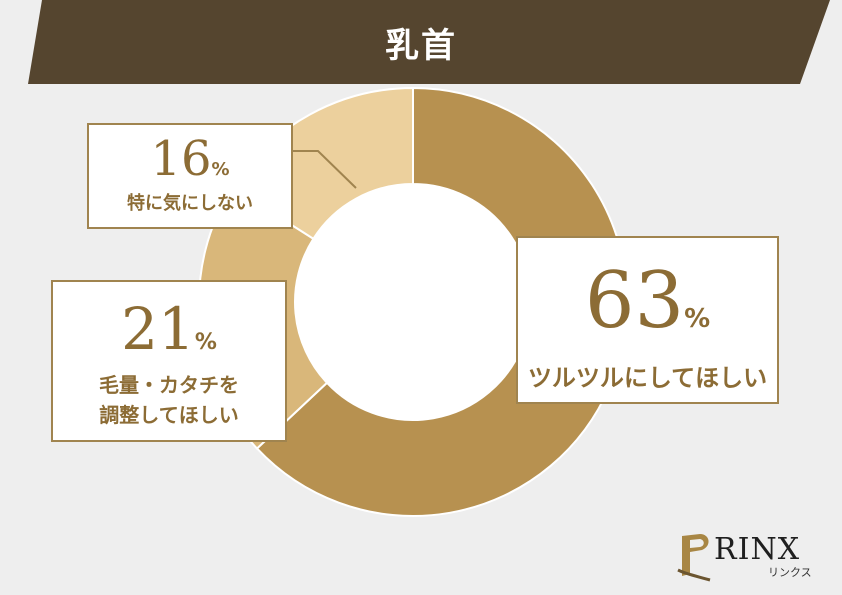 Image resolution: width=842 pixels, height=595 pixels. I want to click on percent-63: 63%, so click(647, 301).